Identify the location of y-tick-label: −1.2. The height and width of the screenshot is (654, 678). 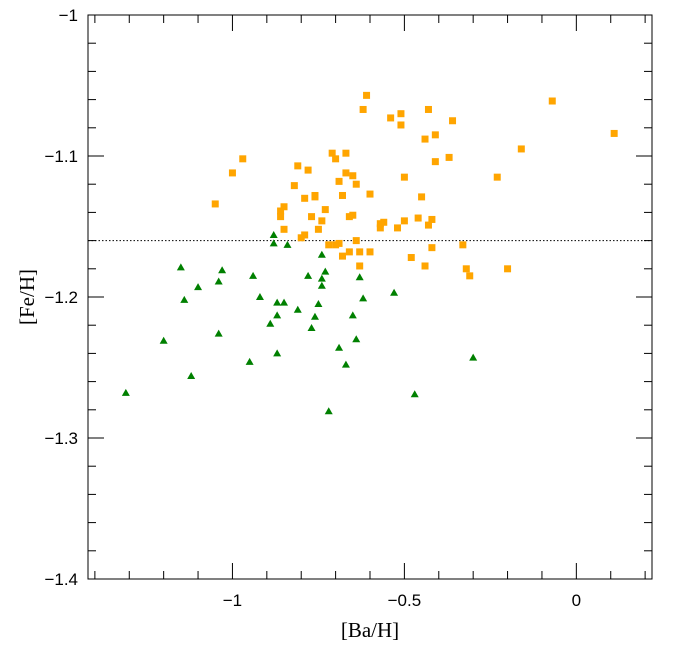
(61, 297).